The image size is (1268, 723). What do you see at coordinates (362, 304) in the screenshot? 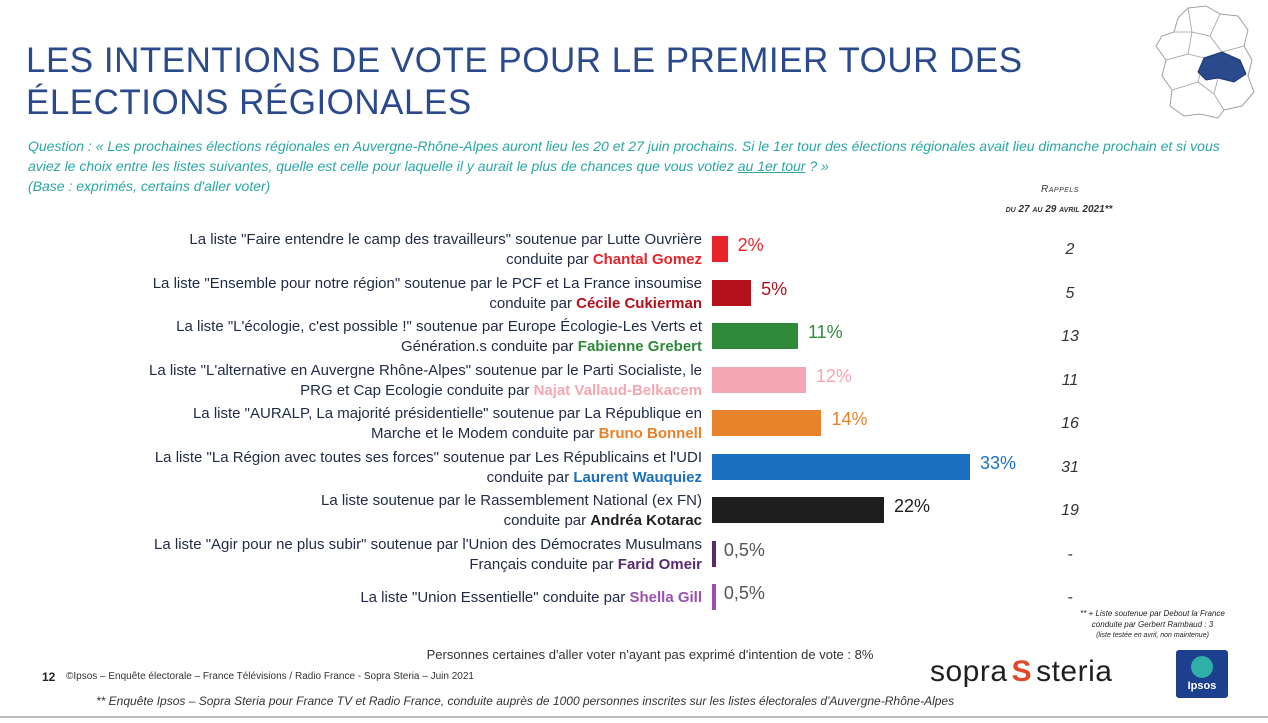
I see `row-label-line: conduite par Cécile Cukierman` at bounding box center [362, 304].